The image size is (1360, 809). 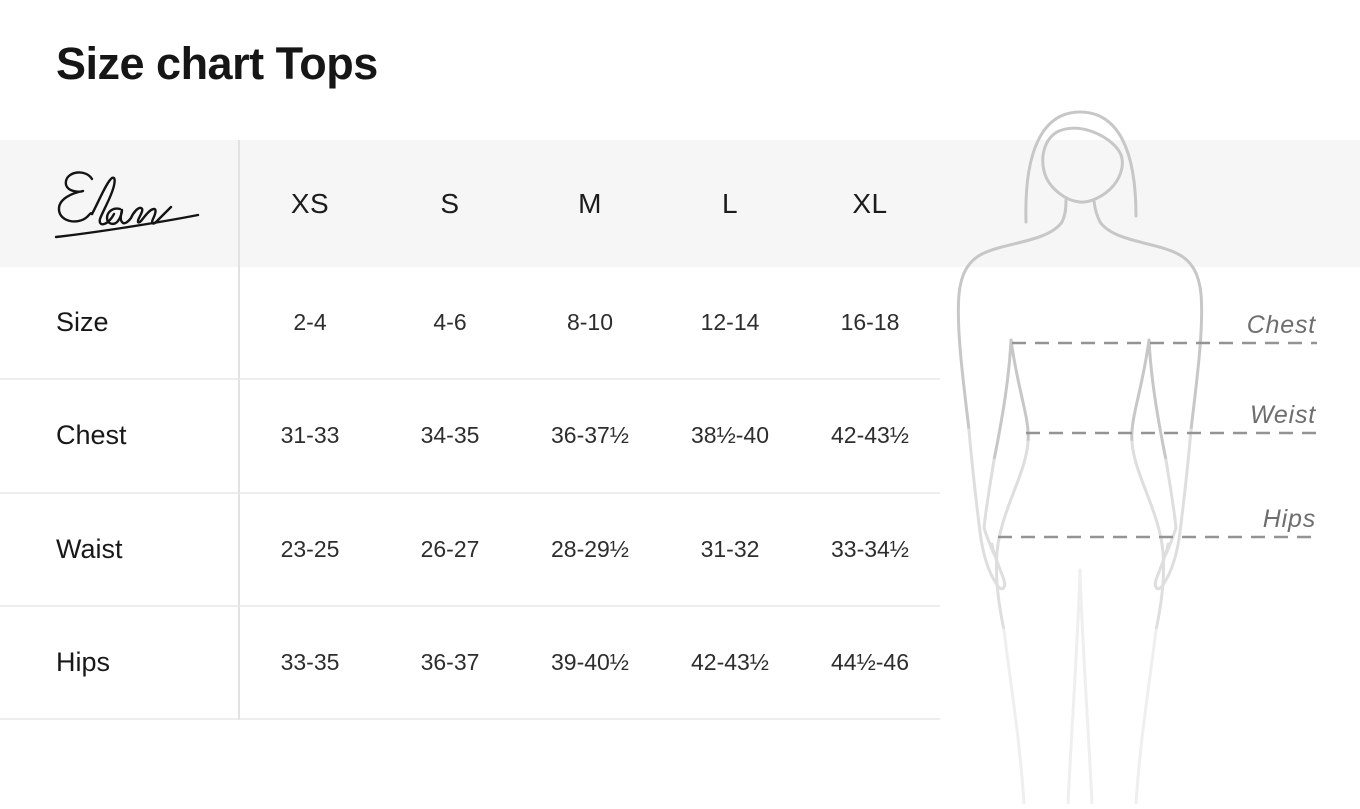 What do you see at coordinates (870, 663) in the screenshot?
I see `hips-xl: 44½-46` at bounding box center [870, 663].